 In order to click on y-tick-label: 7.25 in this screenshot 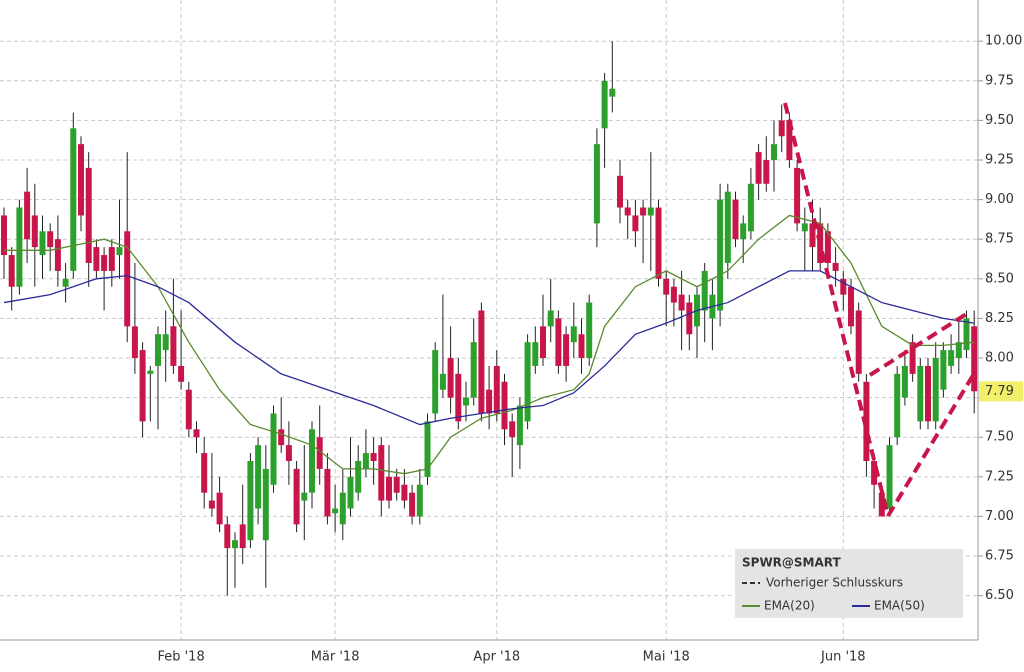, I will do `click(999, 476)`.